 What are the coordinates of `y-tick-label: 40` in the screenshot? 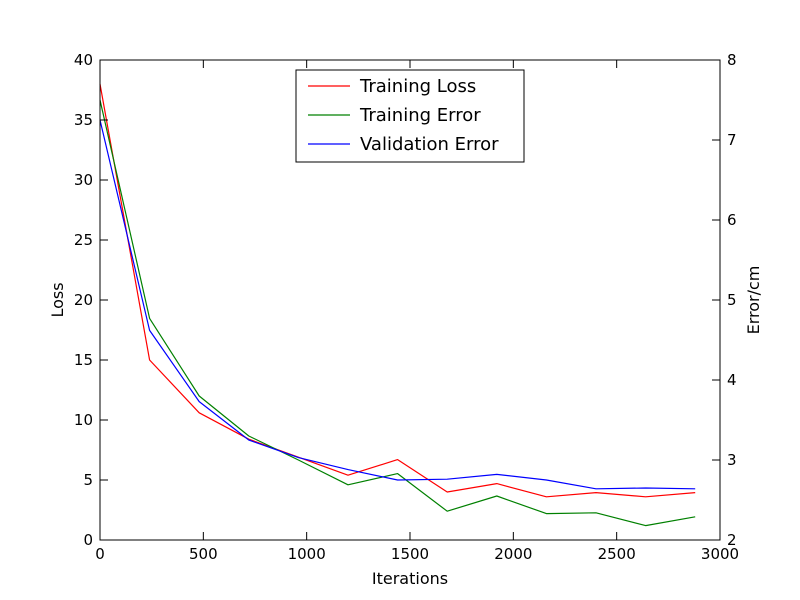 It's located at (83, 60).